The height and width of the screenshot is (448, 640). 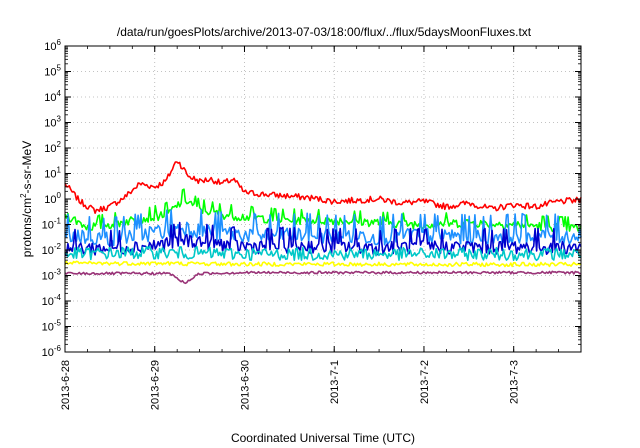 I want to click on y-tick-label: 10⁻⁴, so click(x=52, y=300).